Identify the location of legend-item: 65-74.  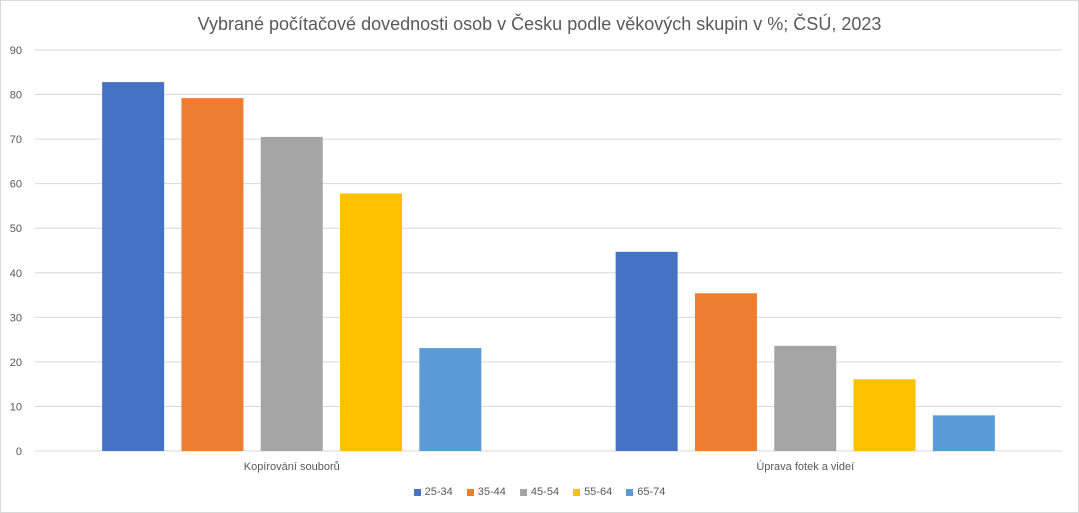
(645, 492).